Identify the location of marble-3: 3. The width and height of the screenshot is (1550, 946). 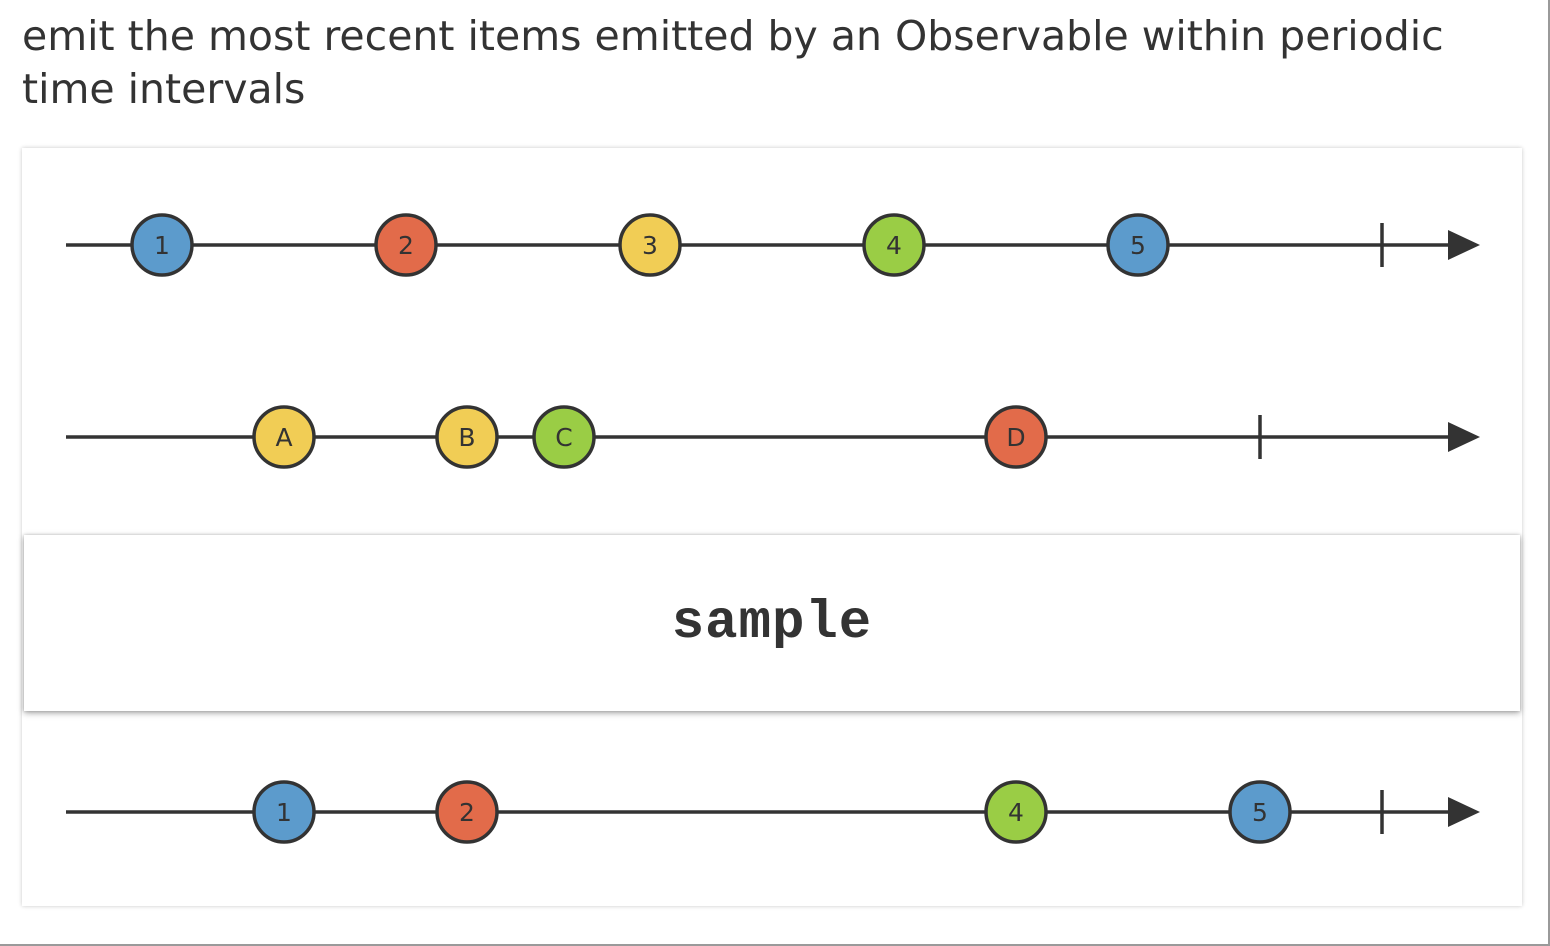
(650, 245).